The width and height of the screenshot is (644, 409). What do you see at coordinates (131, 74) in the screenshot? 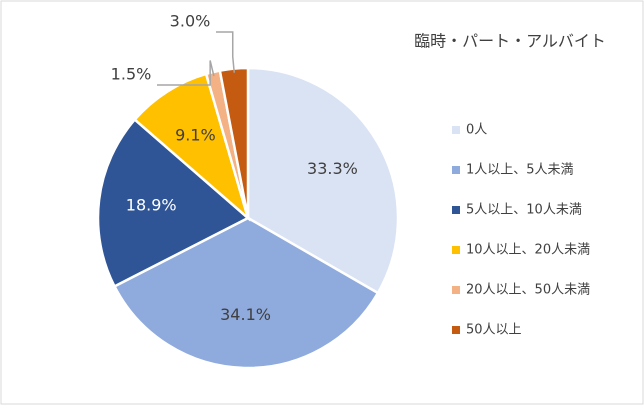
I see `data-label: 1.5%` at bounding box center [131, 74].